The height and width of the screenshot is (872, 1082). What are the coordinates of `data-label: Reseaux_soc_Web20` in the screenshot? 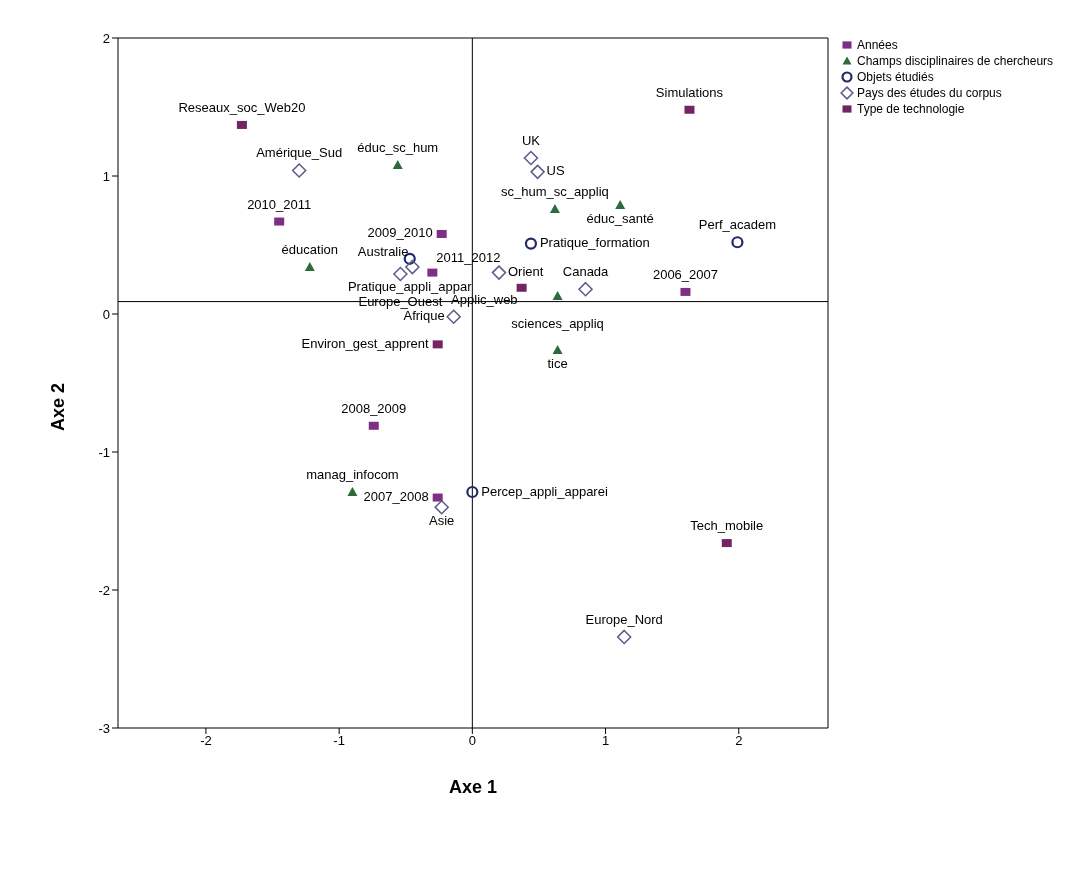 It's located at (242, 107).